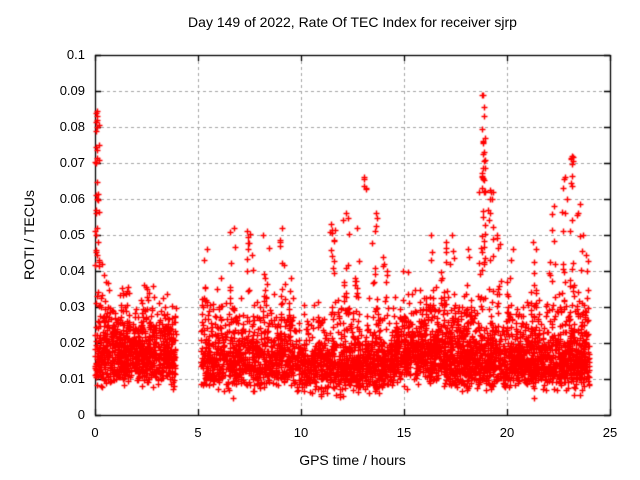 Image resolution: width=640 pixels, height=480 pixels. What do you see at coordinates (301, 432) in the screenshot?
I see `x-tick-label: 10` at bounding box center [301, 432].